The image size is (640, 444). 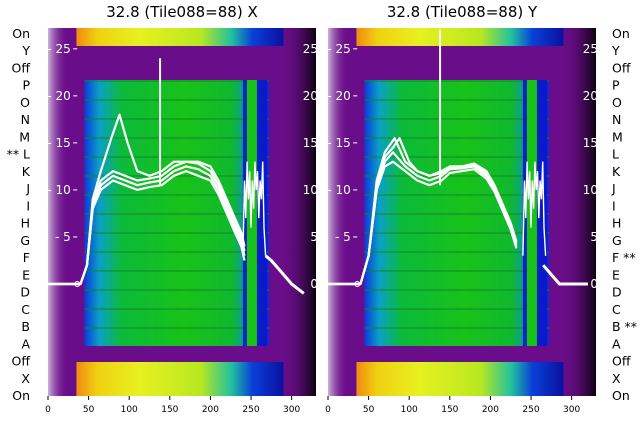 What do you see at coordinates (25, 292) in the screenshot?
I see `row-label: D` at bounding box center [25, 292].